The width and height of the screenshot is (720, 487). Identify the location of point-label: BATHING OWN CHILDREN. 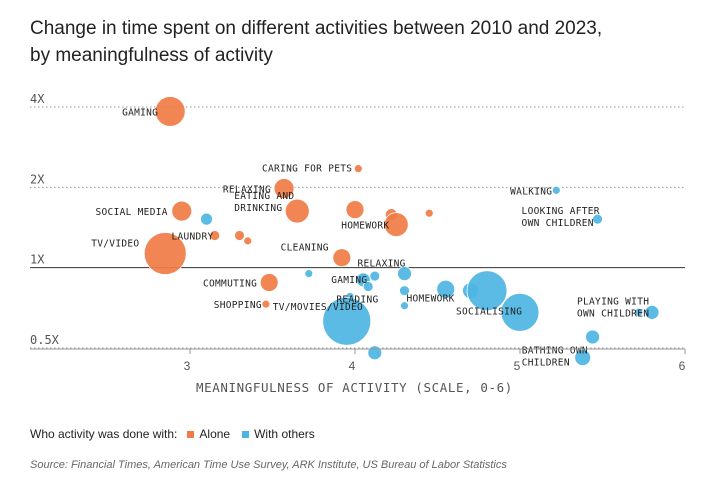
(555, 357).